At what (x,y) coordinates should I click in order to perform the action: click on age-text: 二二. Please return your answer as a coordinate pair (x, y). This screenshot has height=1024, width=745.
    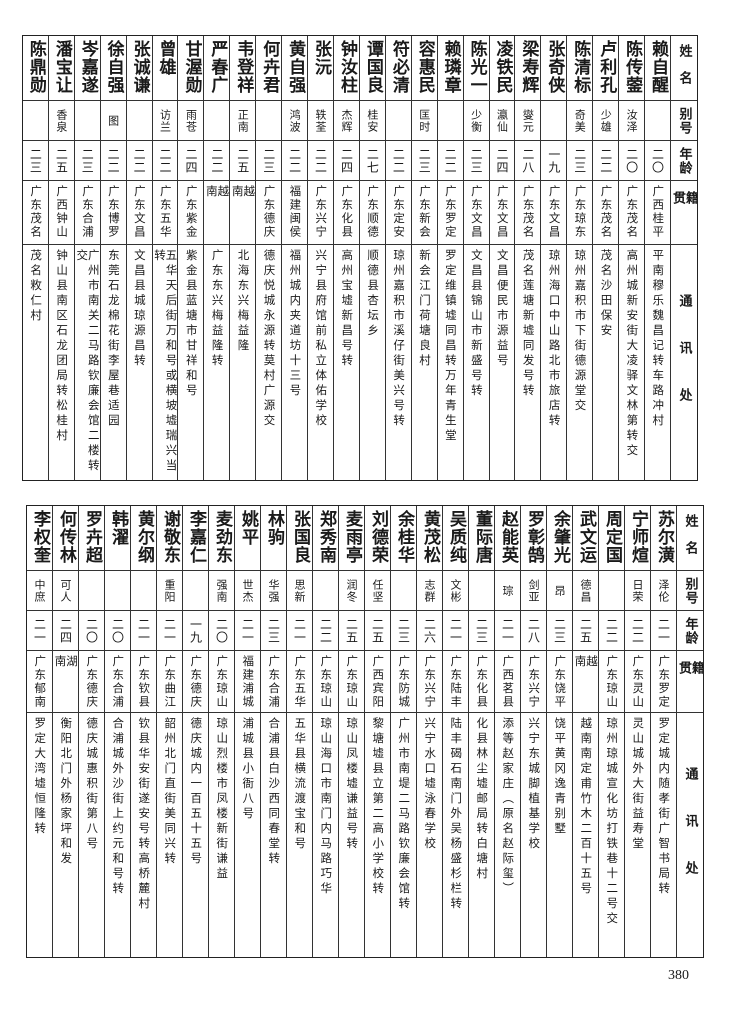
    Looking at the image, I should click on (320, 160).